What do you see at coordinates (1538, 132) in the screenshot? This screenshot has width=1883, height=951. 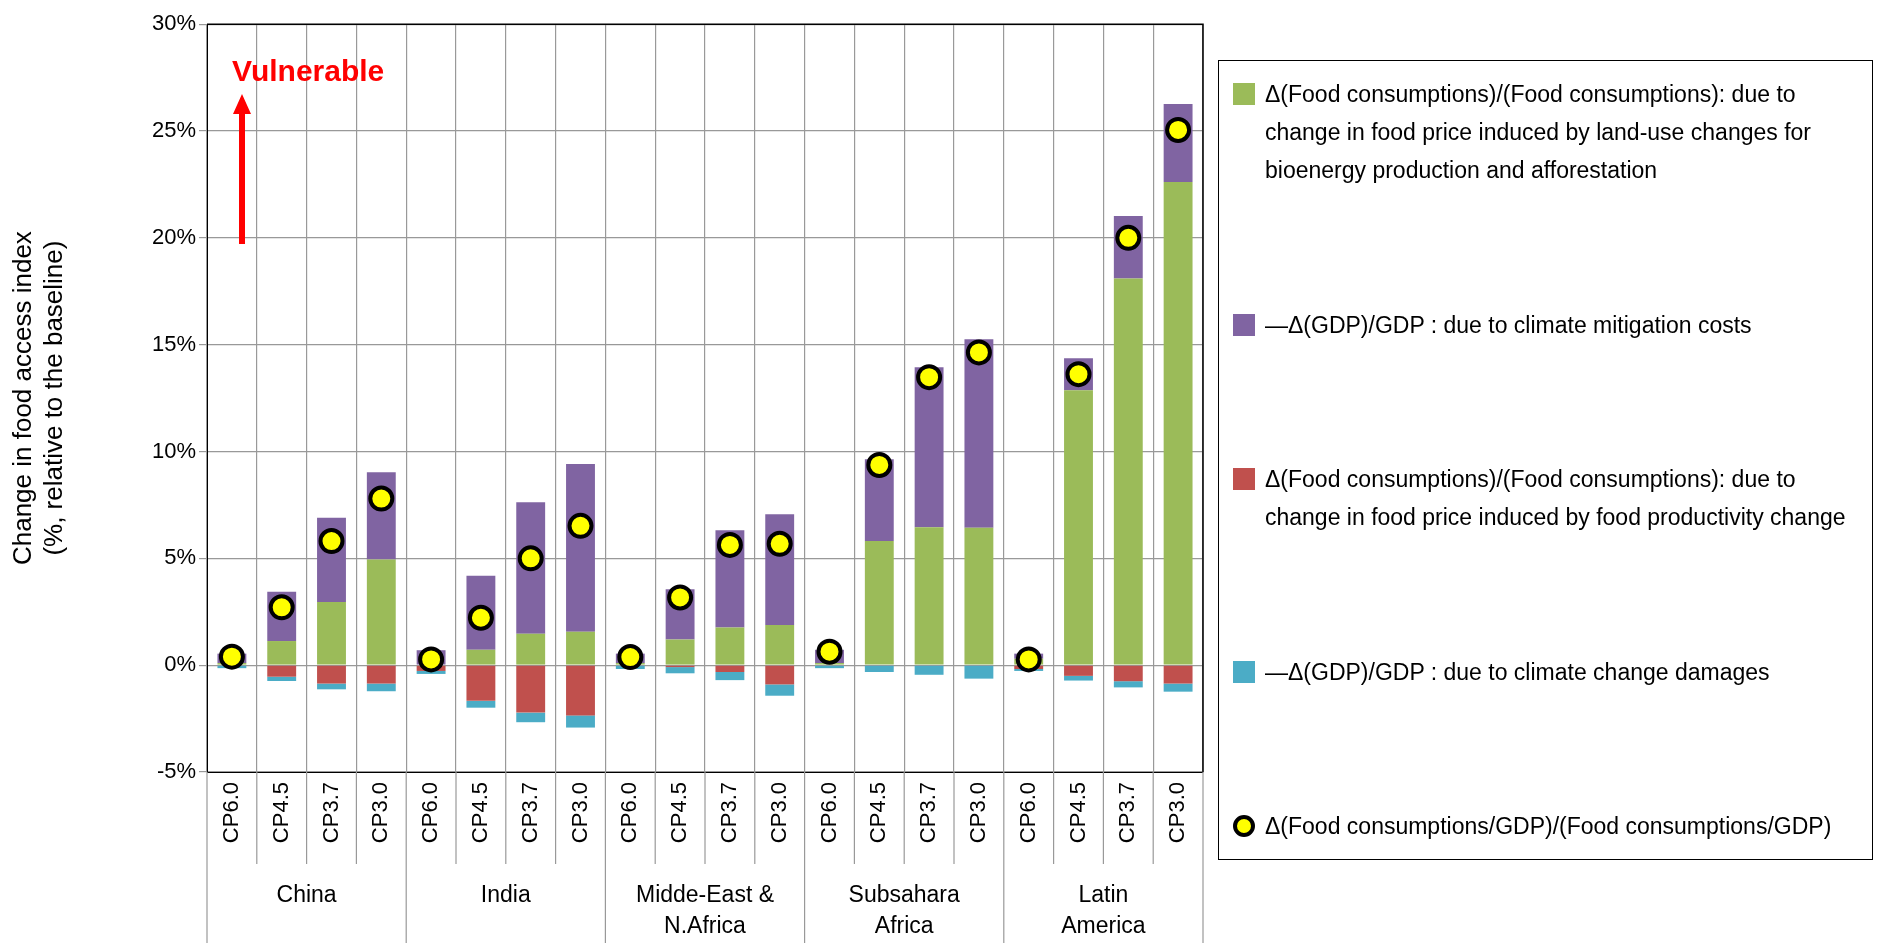 I see `legend-label: Δ(Food consumptions)/(Food consumptions): due to change in food price induced by land-use changes for bioenergy production and afforestation` at bounding box center [1538, 132].